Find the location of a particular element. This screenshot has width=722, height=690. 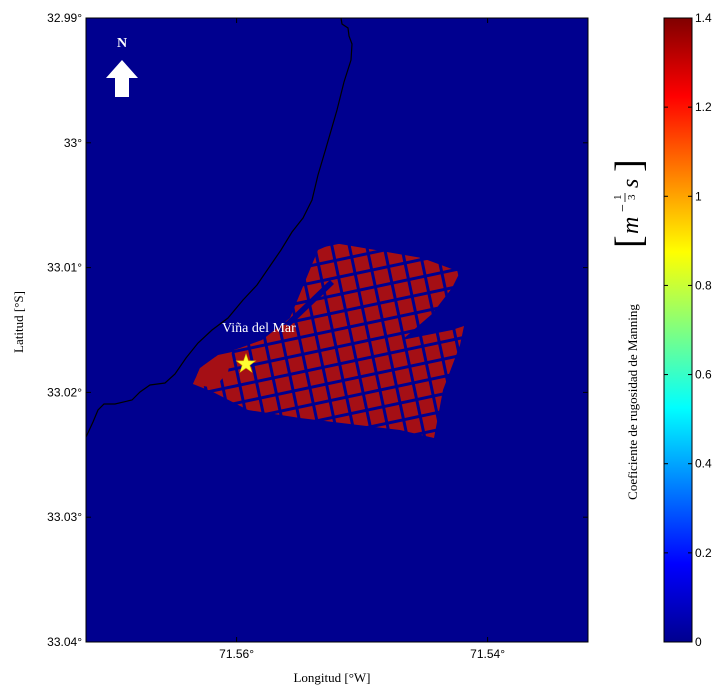

y-tick-label: 33.01° is located at coordinates (64, 268).